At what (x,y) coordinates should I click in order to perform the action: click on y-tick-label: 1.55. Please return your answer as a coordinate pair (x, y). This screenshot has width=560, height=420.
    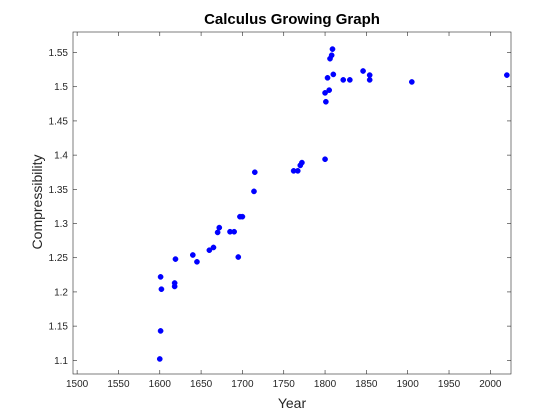
    Looking at the image, I should click on (59, 53).